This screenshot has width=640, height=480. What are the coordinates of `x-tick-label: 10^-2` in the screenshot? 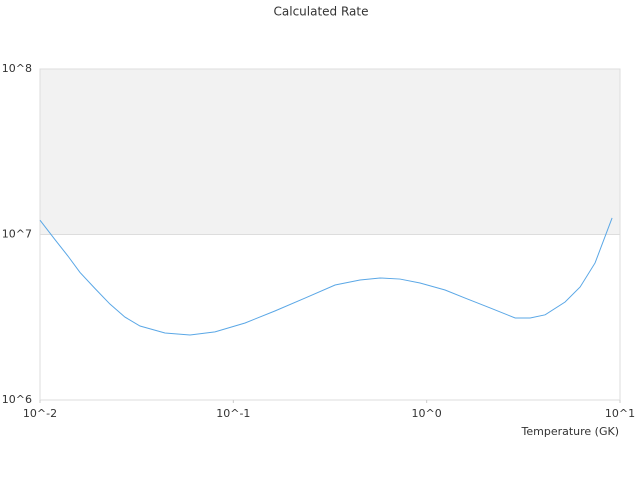 It's located at (40, 413).